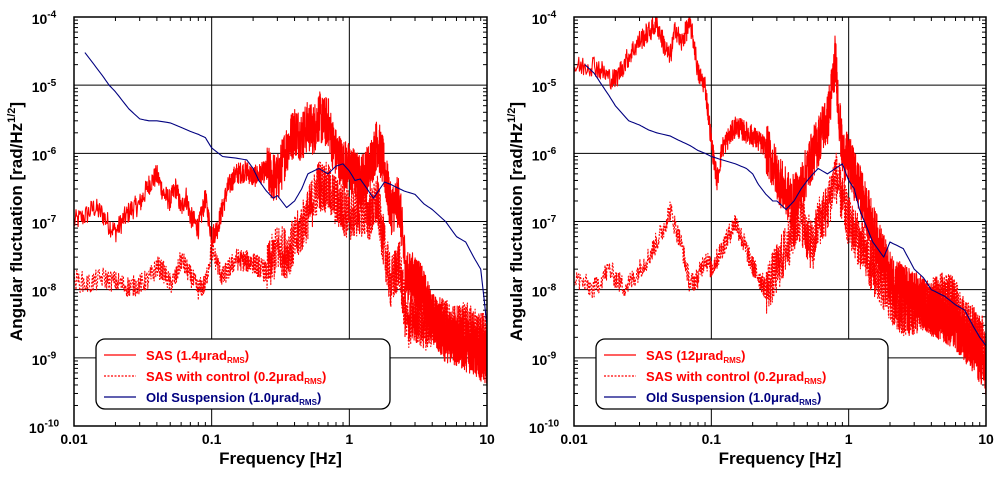 The height and width of the screenshot is (477, 994). Describe the element at coordinates (197, 356) in the screenshot. I see `legend-label-1: SAS (1.4μradRMS)` at that location.